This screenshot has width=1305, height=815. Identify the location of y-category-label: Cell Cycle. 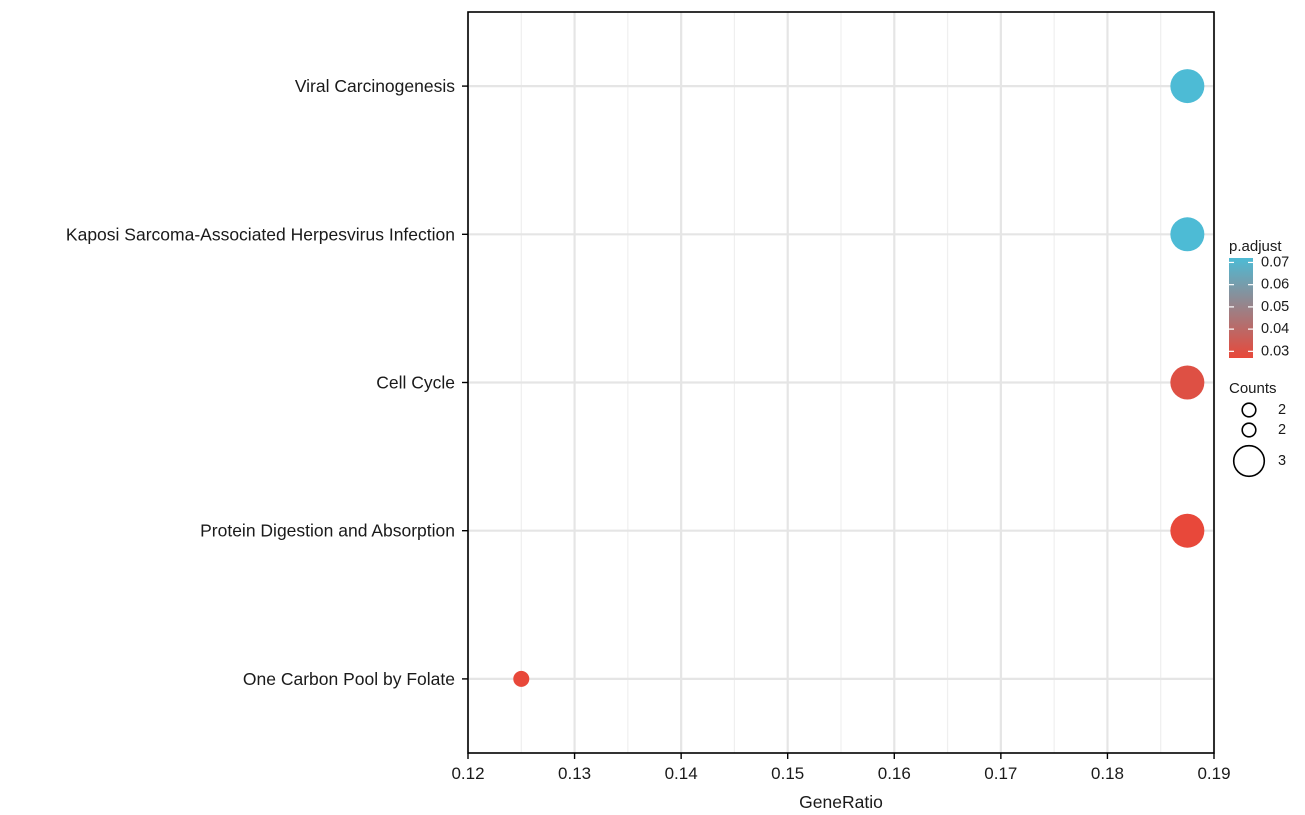
(415, 383).